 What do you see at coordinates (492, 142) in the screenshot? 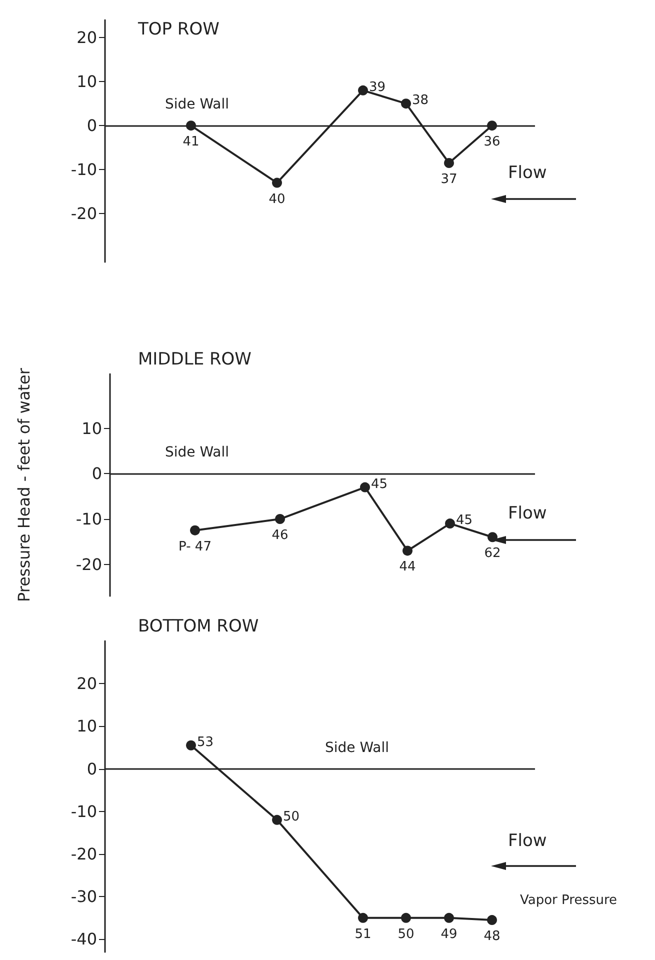
I see `annotation: 36` at bounding box center [492, 142].